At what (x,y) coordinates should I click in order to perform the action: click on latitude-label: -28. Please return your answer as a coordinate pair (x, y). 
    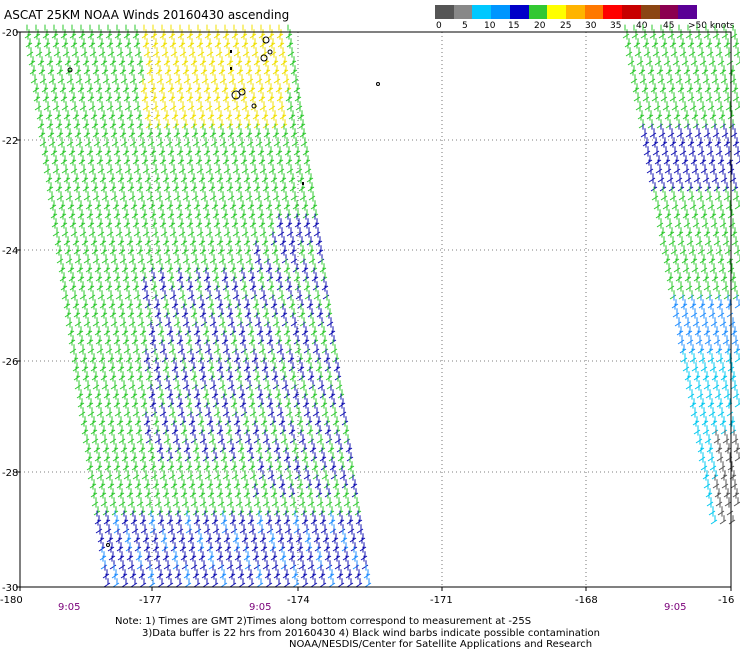
    Looking at the image, I should click on (10, 473).